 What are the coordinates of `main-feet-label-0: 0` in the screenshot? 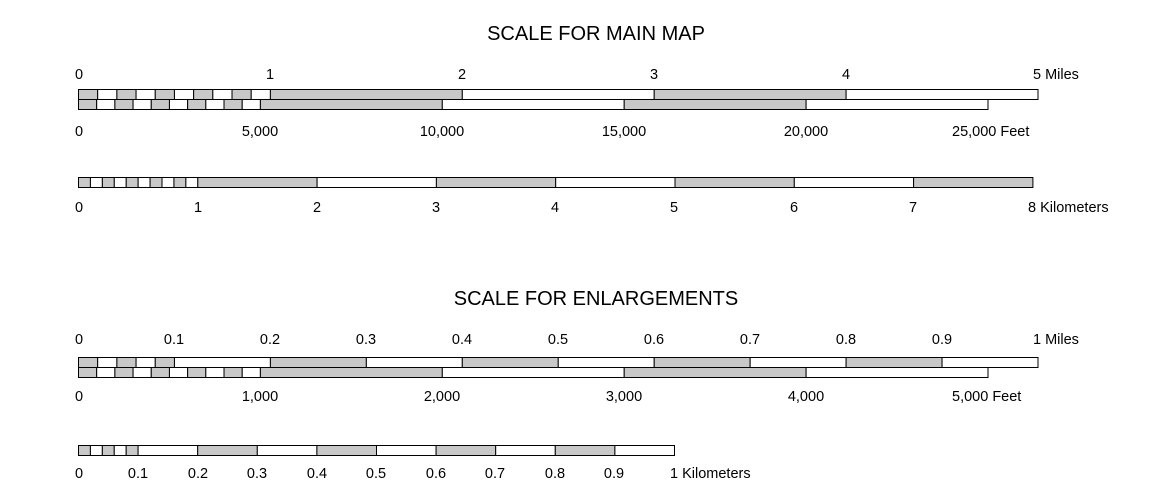 It's located at (79, 132).